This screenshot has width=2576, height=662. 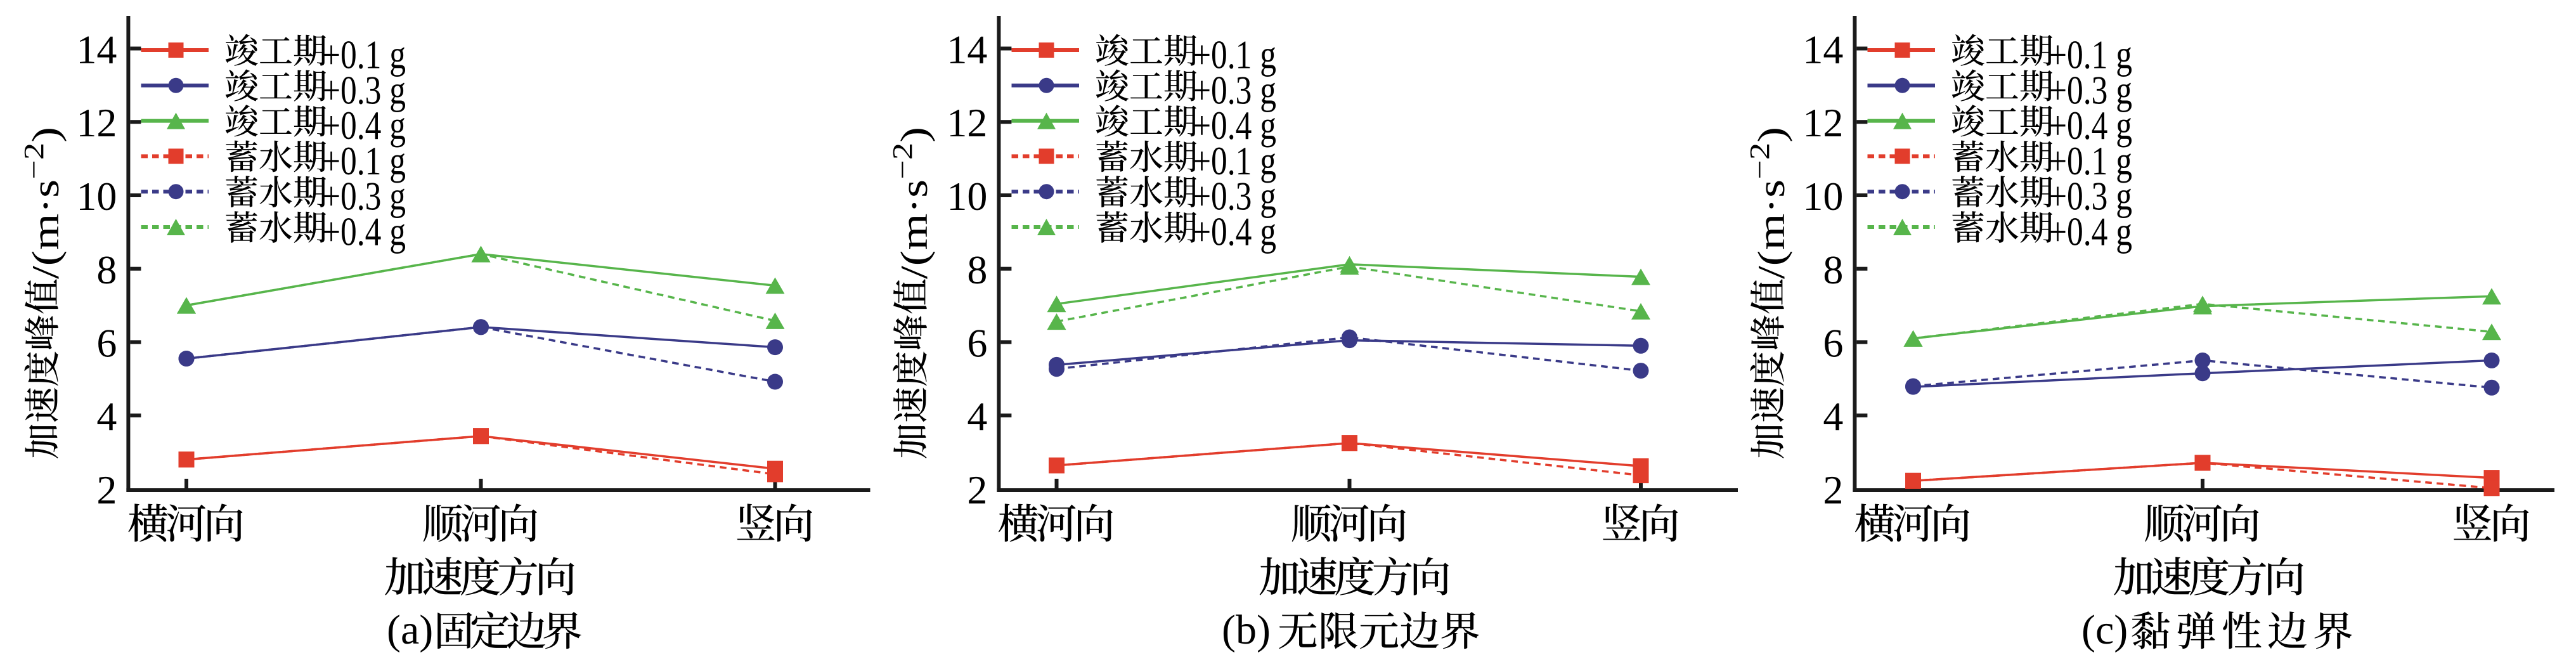 I want to click on svg-text: (c), so click(x=2104, y=630).